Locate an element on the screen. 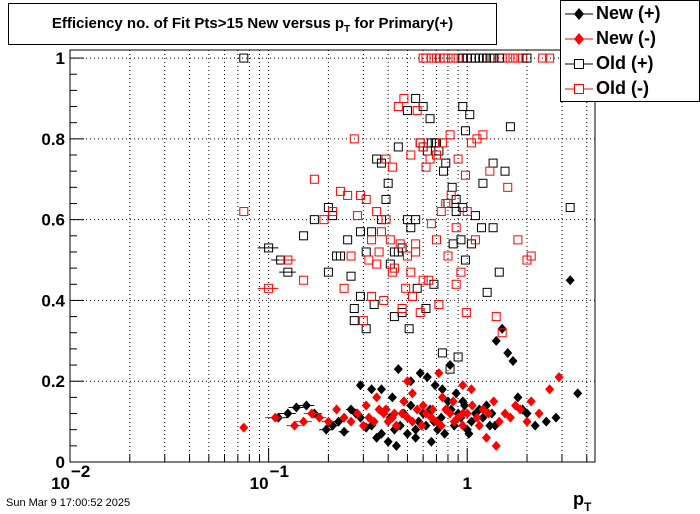  chart-title-subscript: T is located at coordinates (347, 29).